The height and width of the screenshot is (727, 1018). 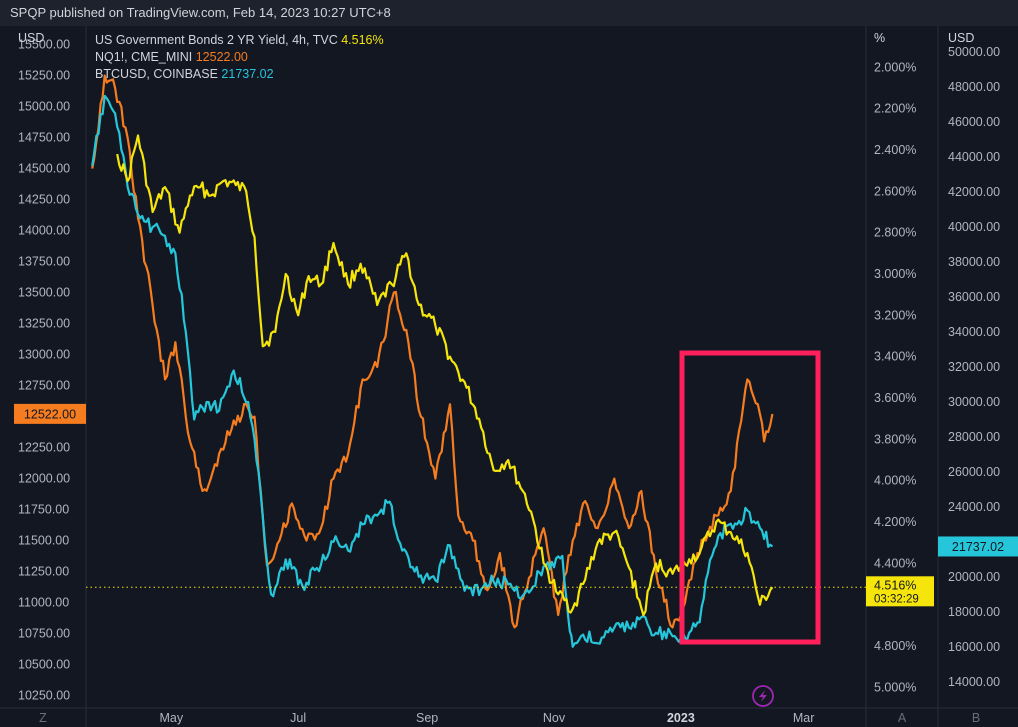 What do you see at coordinates (44, 200) in the screenshot?
I see `left-tick-label: 14250.00` at bounding box center [44, 200].